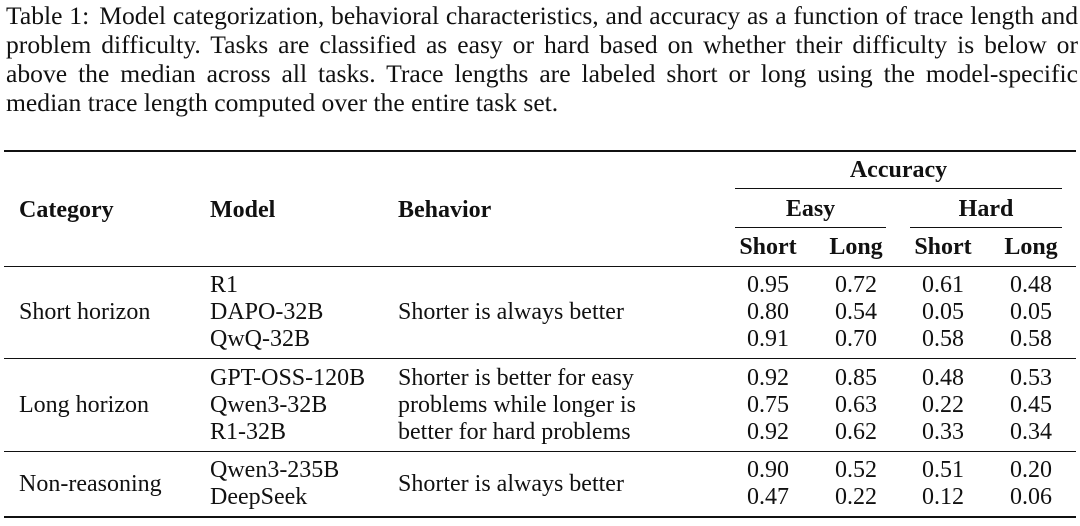 The image size is (1080, 526). What do you see at coordinates (517, 405) in the screenshot?
I see `behavior-long-horizon-line-2: problems while longer is` at bounding box center [517, 405].